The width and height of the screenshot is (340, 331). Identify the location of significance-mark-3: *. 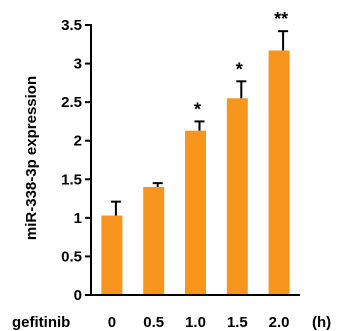
(239, 69).